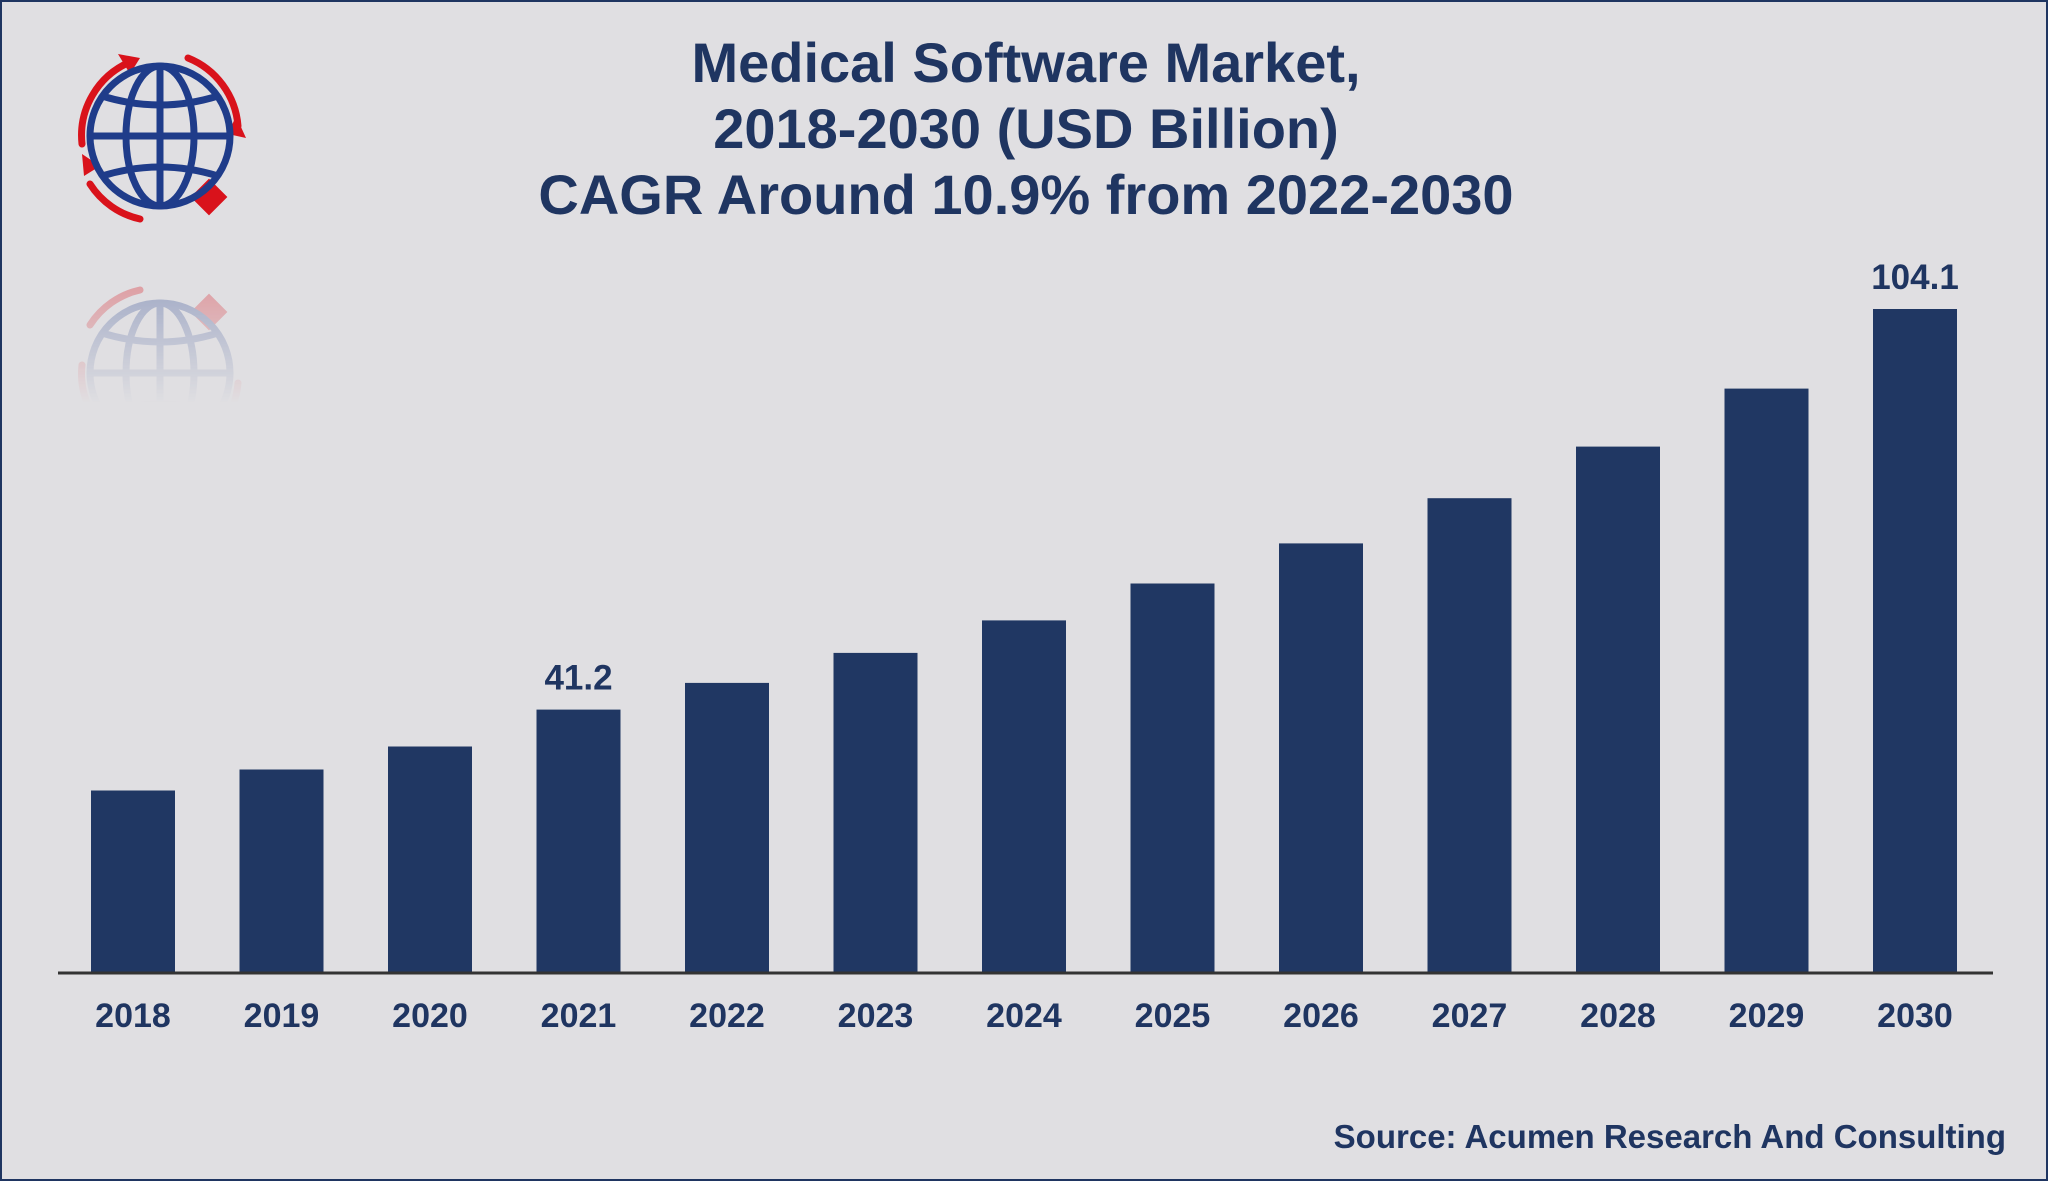  Describe the element at coordinates (1026, 62) in the screenshot. I see `chart-title-line-1: Medical Software Market,` at that location.